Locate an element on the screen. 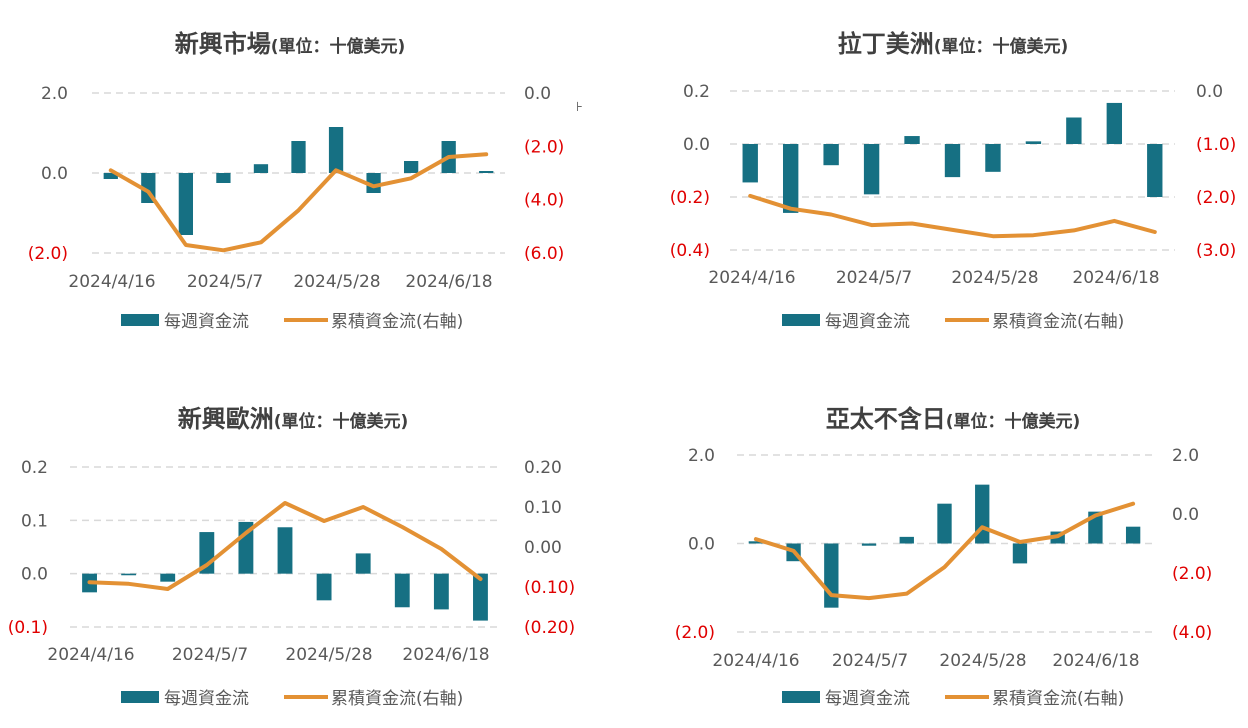 The image size is (1248, 728). right-axis-tick-label: (6.0) is located at coordinates (544, 254).